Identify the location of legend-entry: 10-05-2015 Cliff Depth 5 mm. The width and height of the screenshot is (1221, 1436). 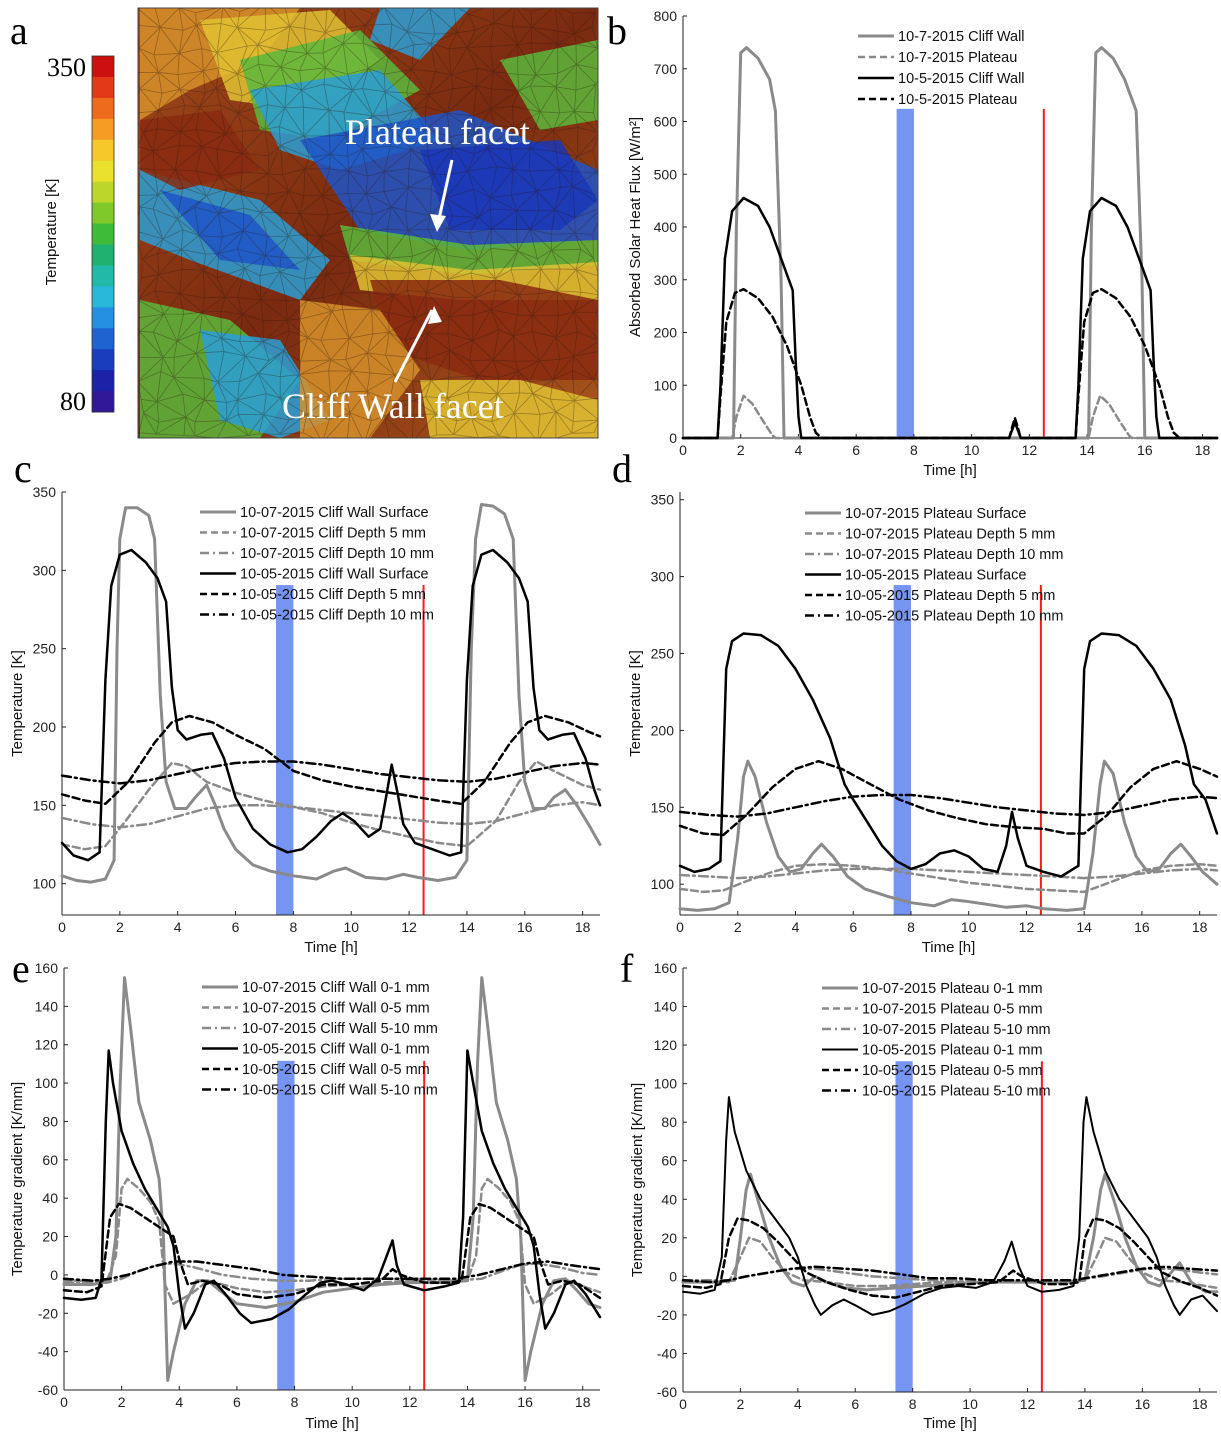
(333, 595).